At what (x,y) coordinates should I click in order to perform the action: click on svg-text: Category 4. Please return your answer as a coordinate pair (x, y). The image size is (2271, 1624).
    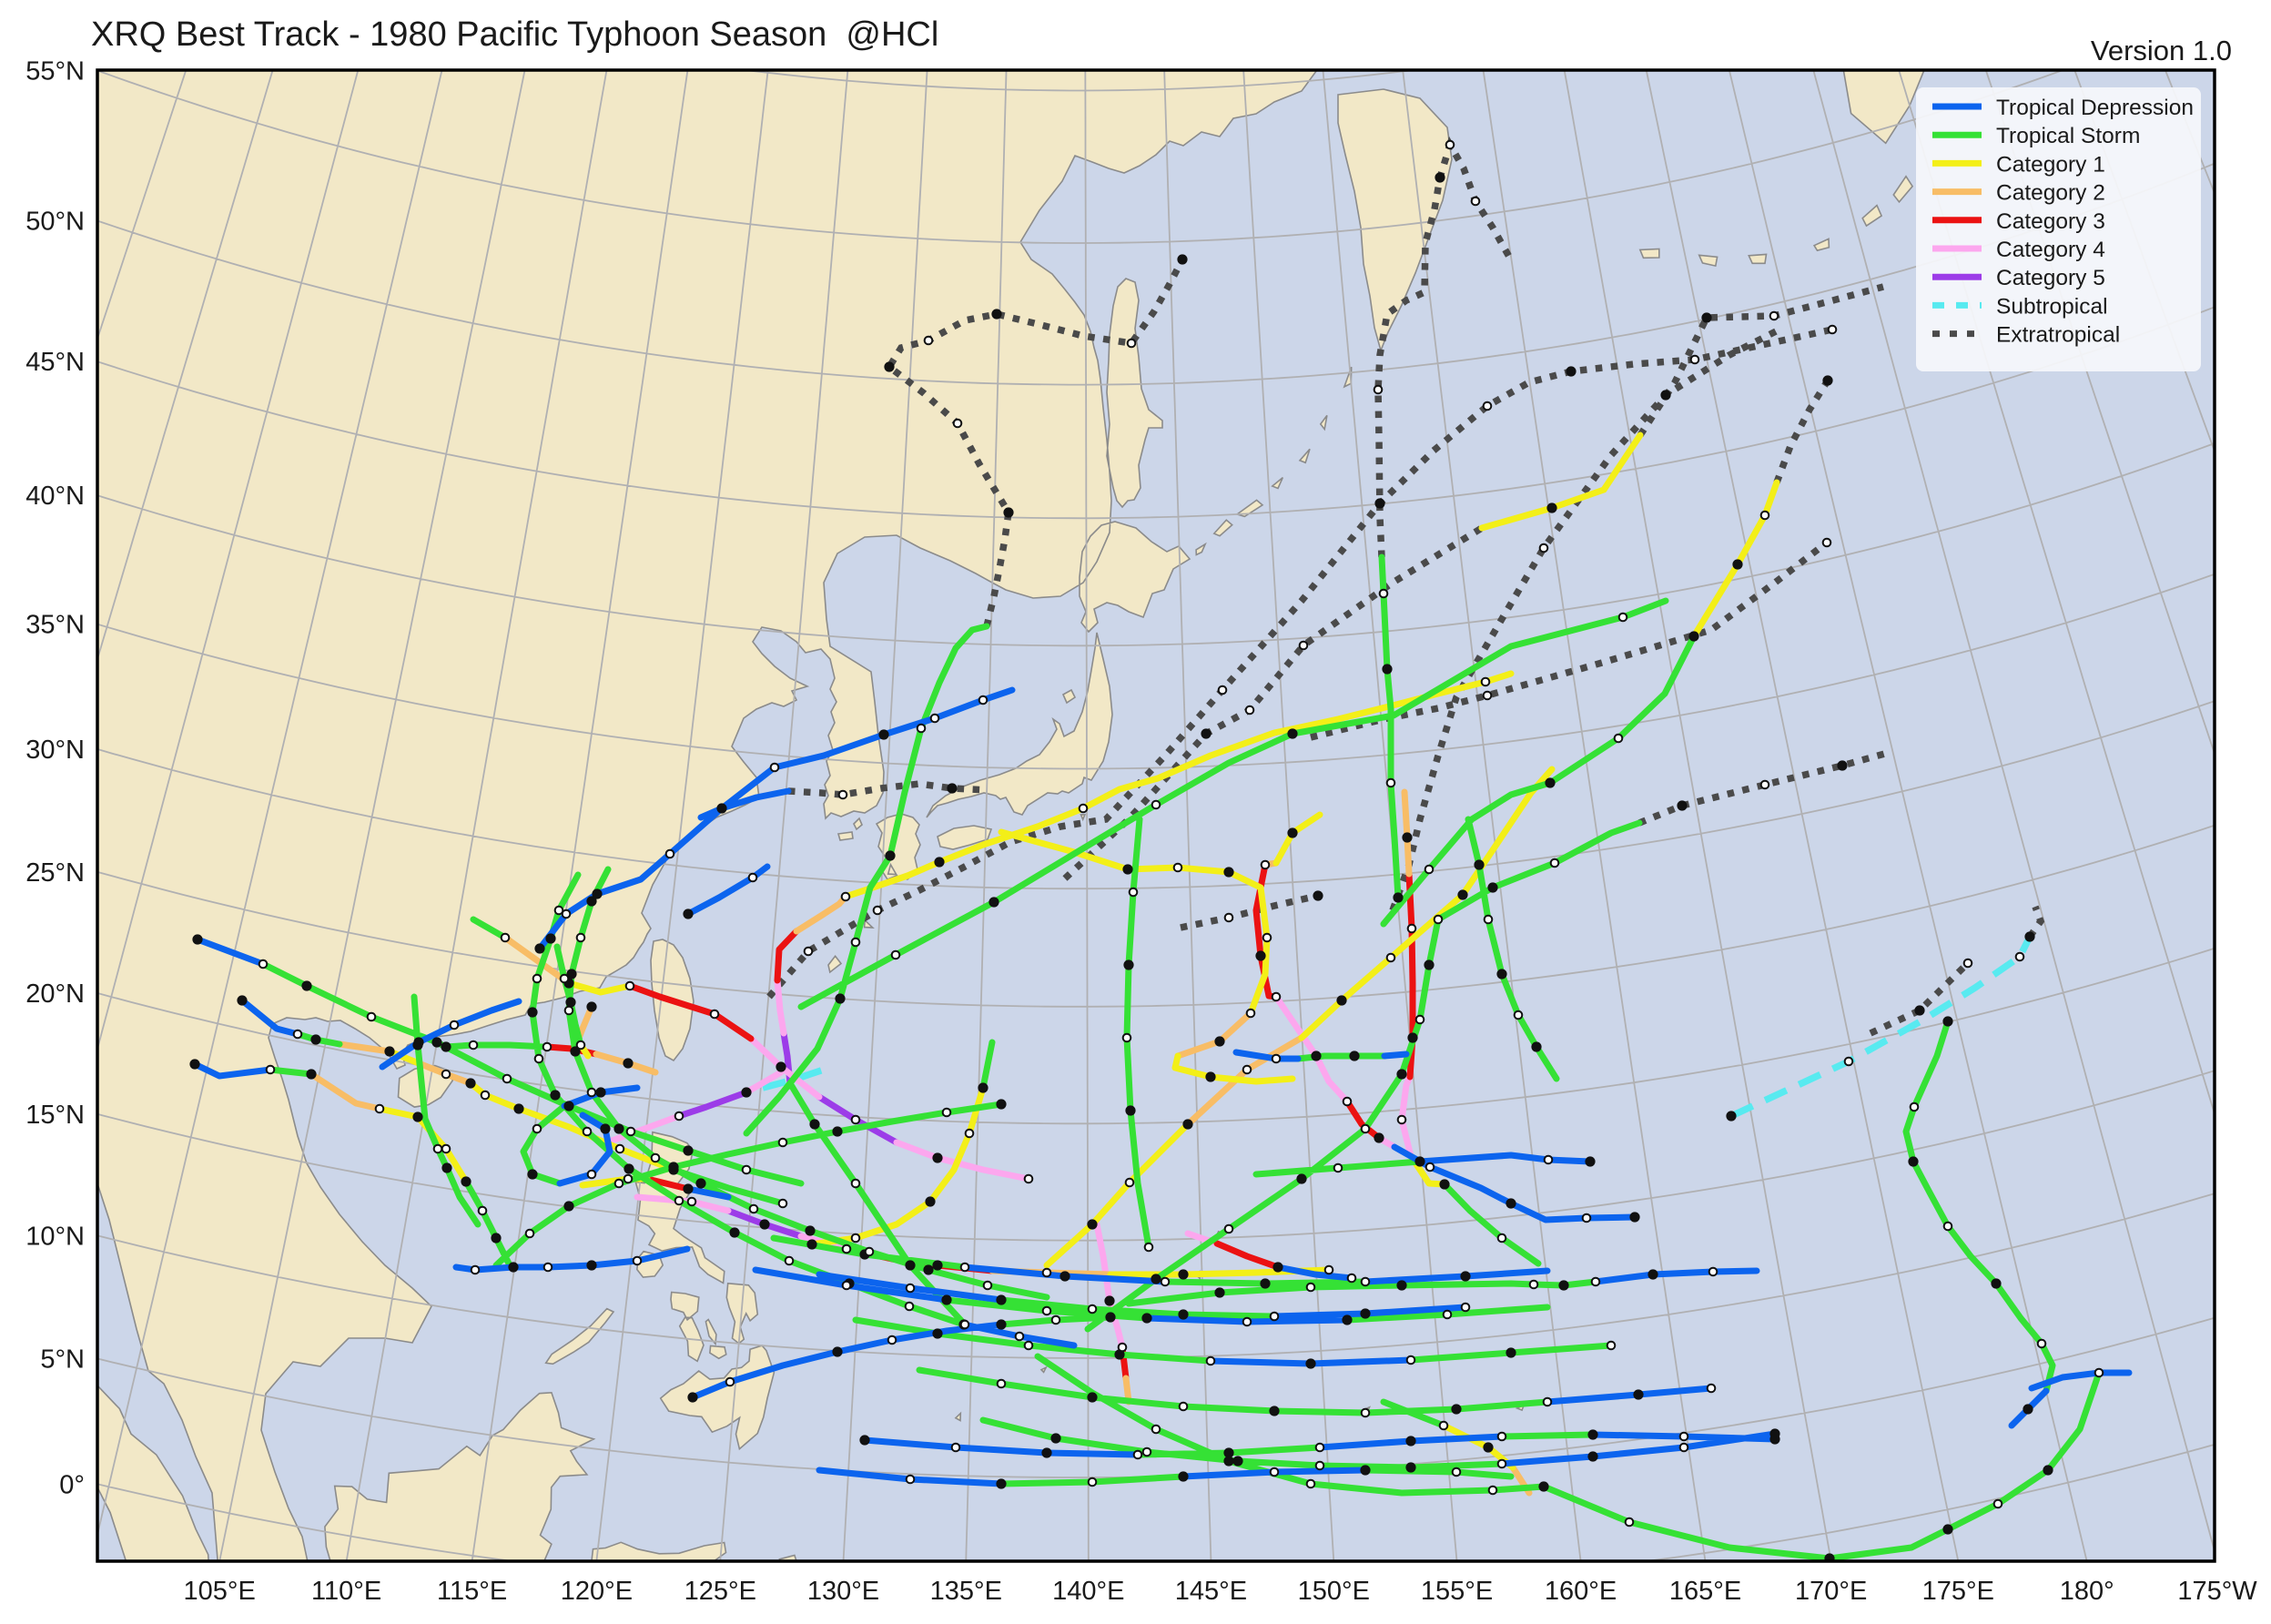
    Looking at the image, I should click on (2050, 250).